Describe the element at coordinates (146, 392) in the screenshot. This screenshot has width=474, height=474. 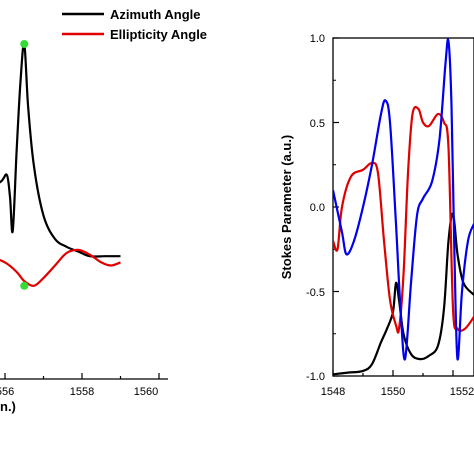
I see `left-x-tick-label: 1560` at that location.